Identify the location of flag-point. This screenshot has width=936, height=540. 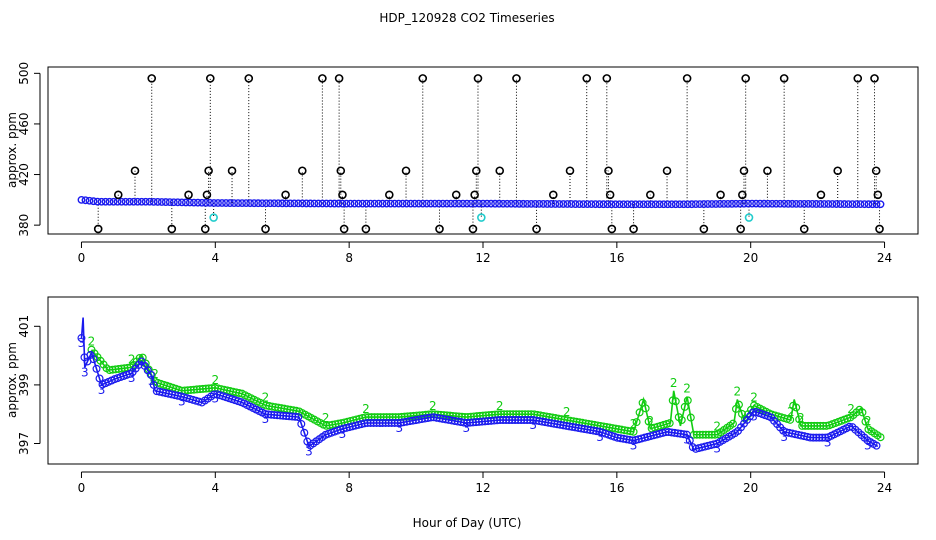
(749, 217).